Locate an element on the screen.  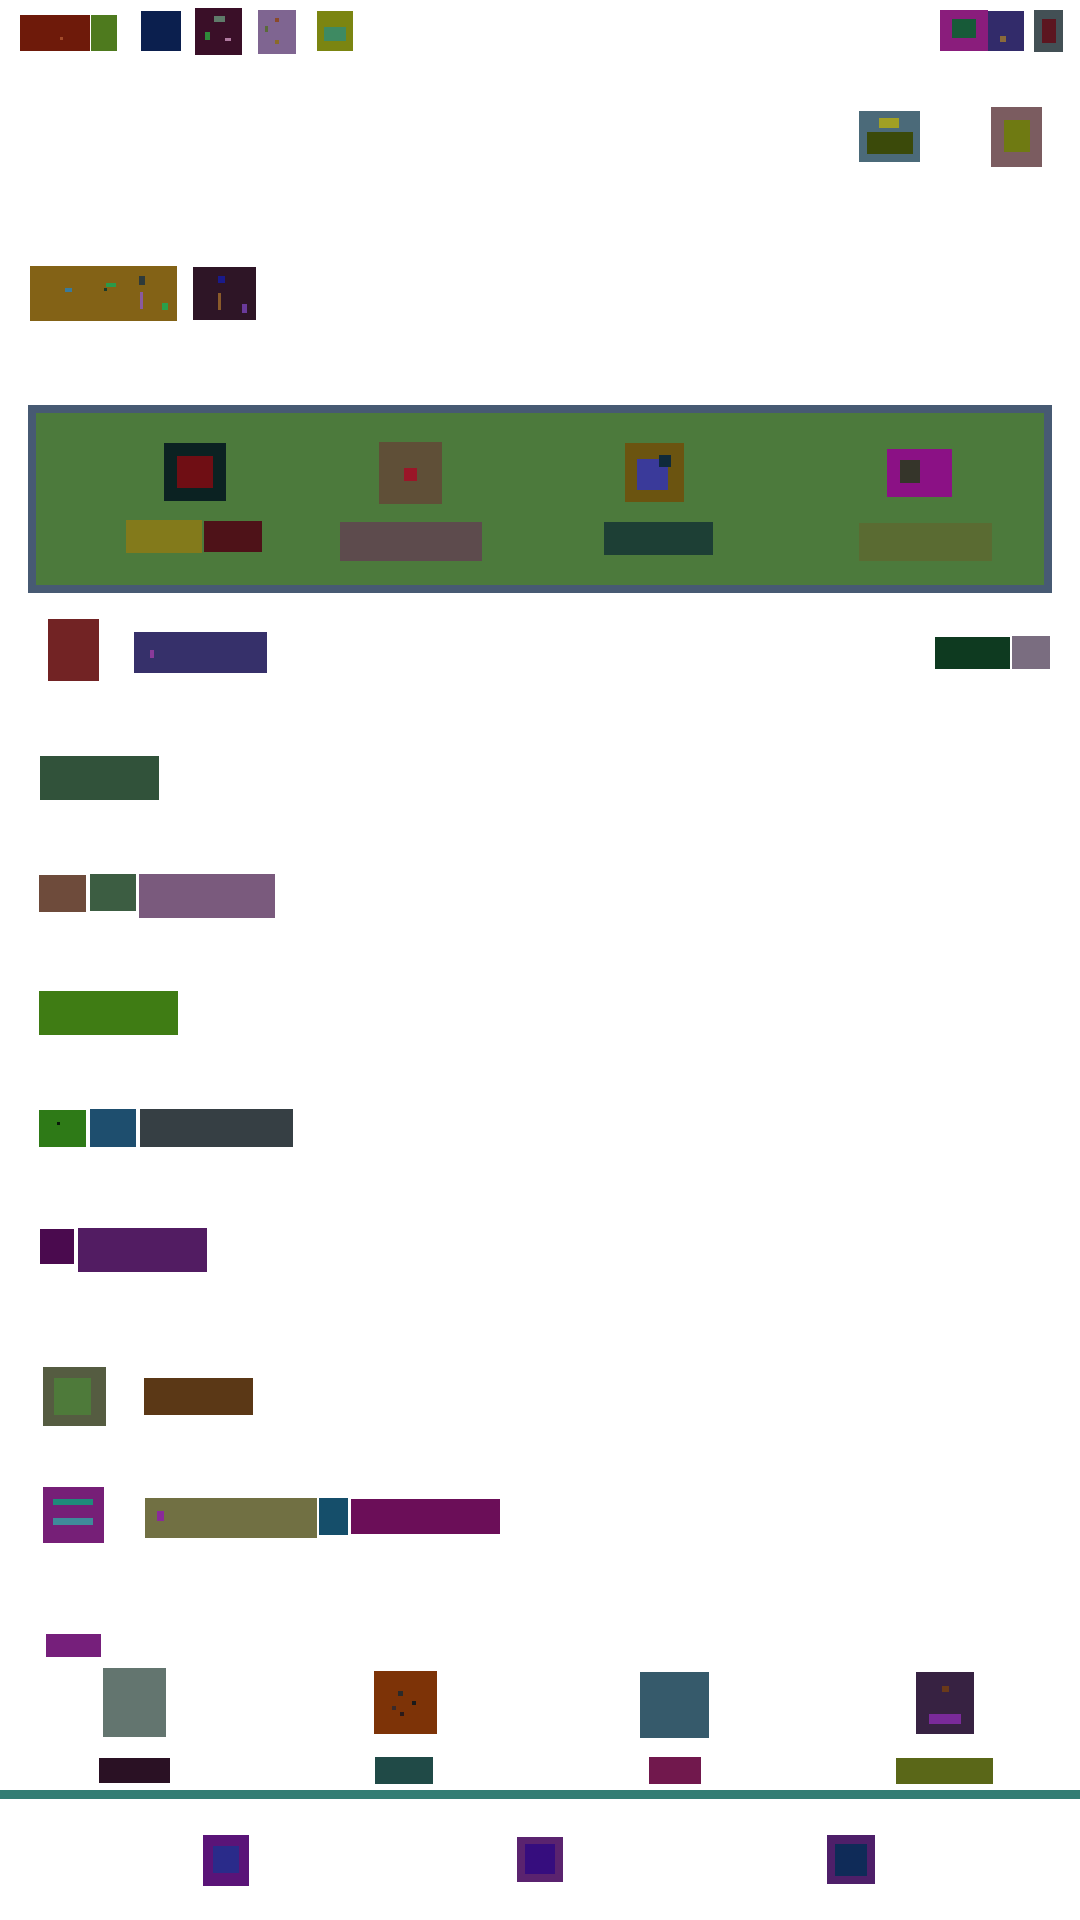
list-item-mark is located at coordinates (160, 1516).